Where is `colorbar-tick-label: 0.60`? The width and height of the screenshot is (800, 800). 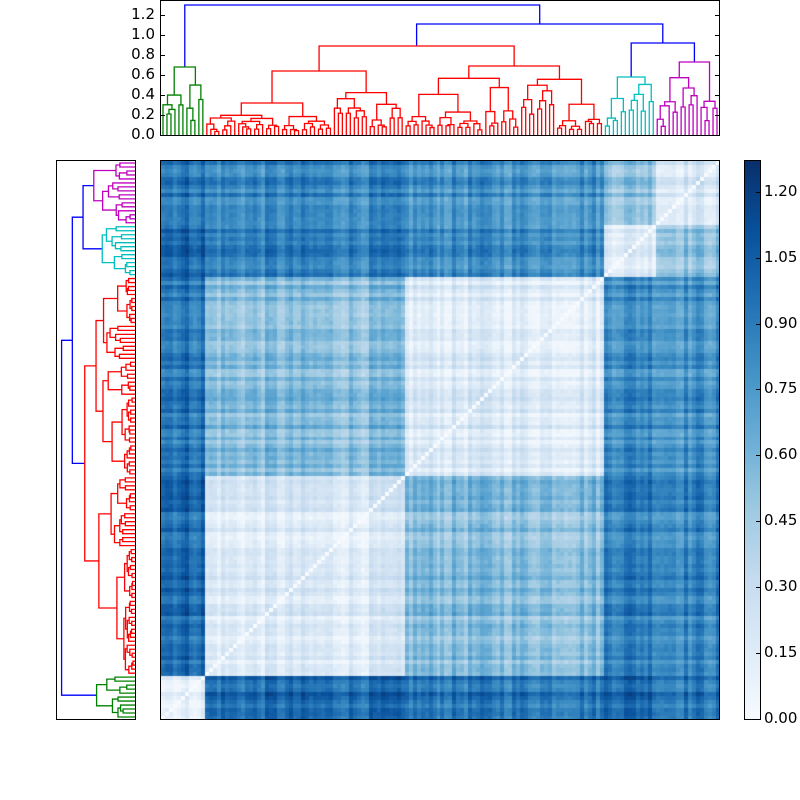
colorbar-tick-label: 0.60 is located at coordinates (781, 454).